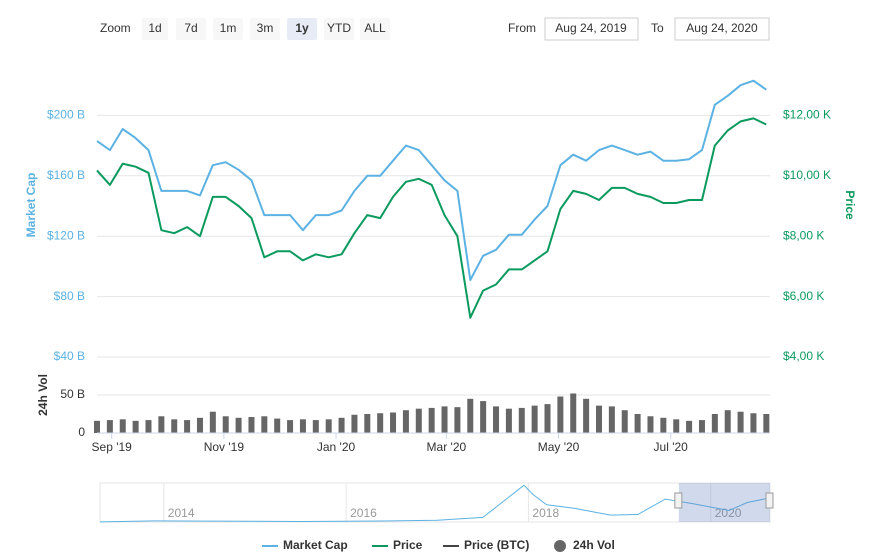  Describe the element at coordinates (315, 545) in the screenshot. I see `legend-label: Market Cap` at that location.